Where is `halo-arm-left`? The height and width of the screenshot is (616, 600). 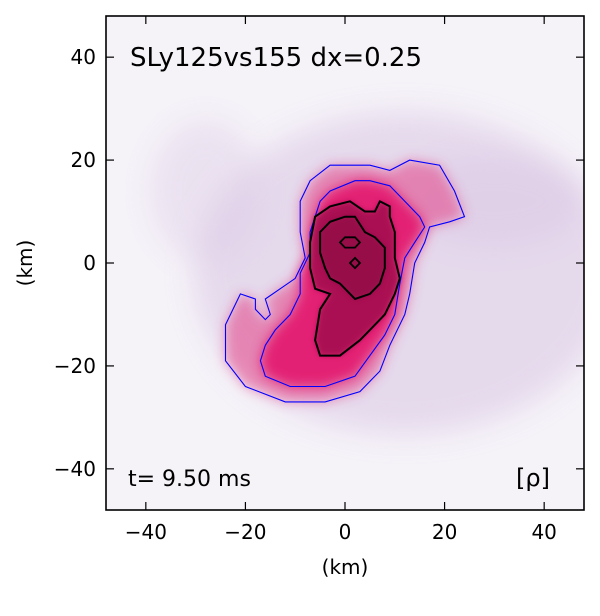
halo-arm-left is located at coordinates (205, 190).